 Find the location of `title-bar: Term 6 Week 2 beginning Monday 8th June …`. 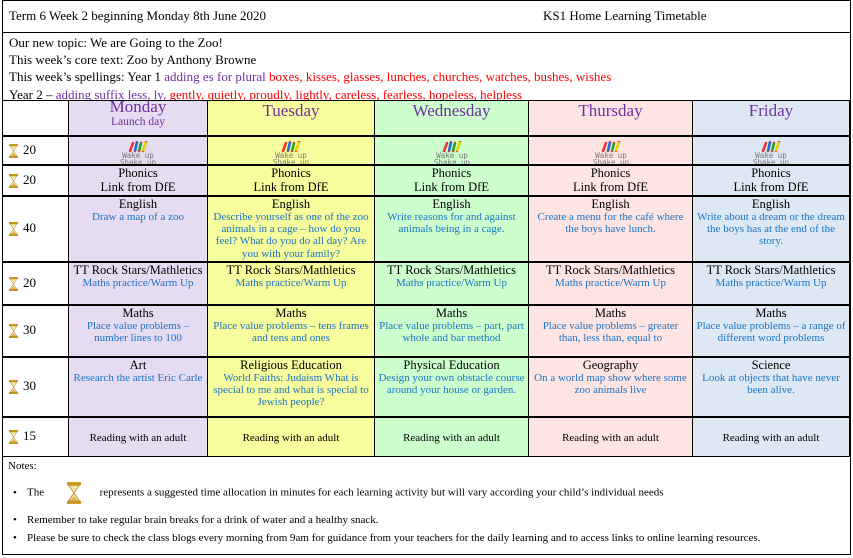

title-bar: Term 6 Week 2 beginning Monday 8th June … is located at coordinates (426, 17).